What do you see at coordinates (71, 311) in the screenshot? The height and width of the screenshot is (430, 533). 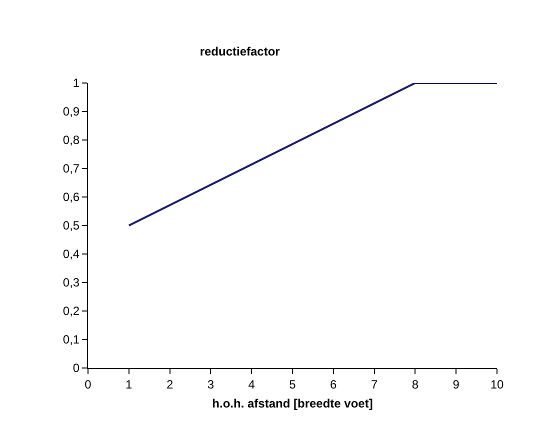 I see `y-tick-label: 0,2` at bounding box center [71, 311].